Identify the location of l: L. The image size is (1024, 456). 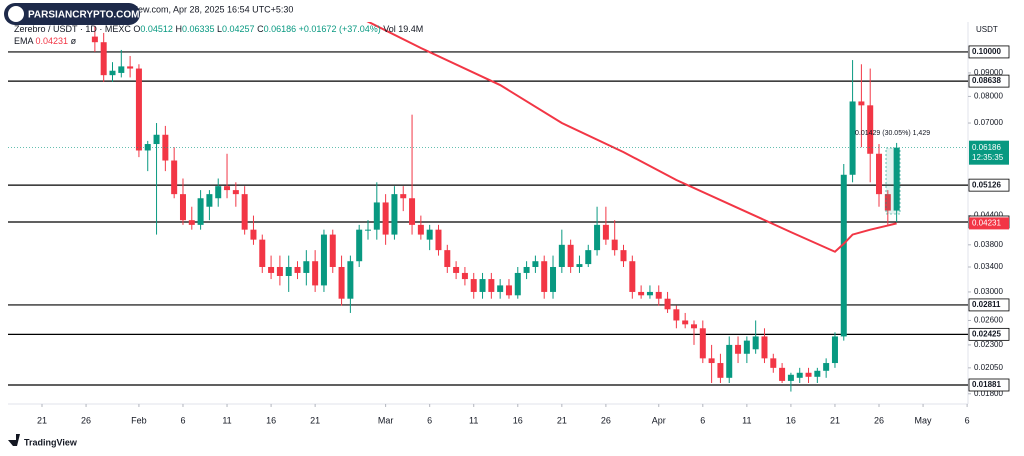
(219, 29).